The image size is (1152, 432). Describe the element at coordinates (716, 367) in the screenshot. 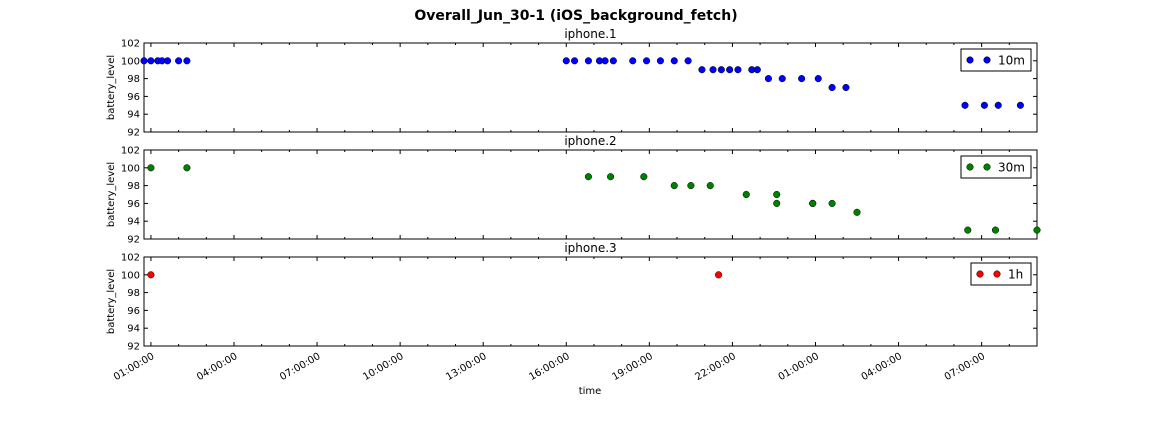

I see `x-tick-label: 22:00:00` at that location.